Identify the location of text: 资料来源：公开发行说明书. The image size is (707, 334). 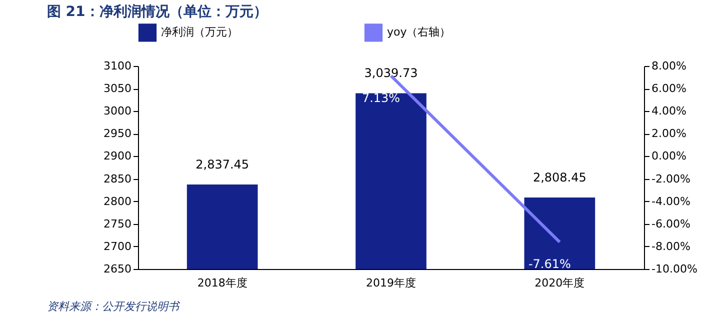
(113, 306).